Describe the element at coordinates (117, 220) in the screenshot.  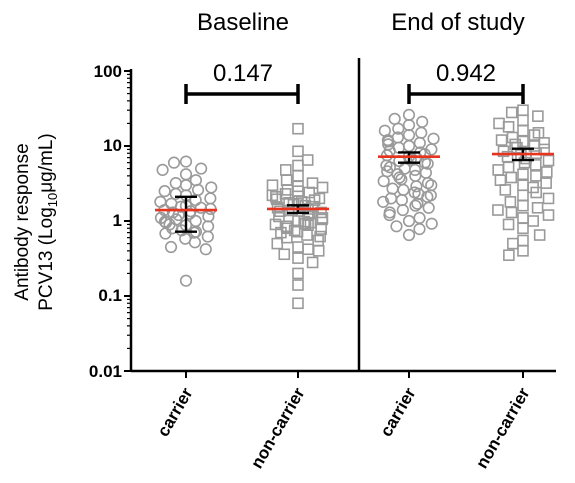
I see `y-tick-label-1: 1` at that location.